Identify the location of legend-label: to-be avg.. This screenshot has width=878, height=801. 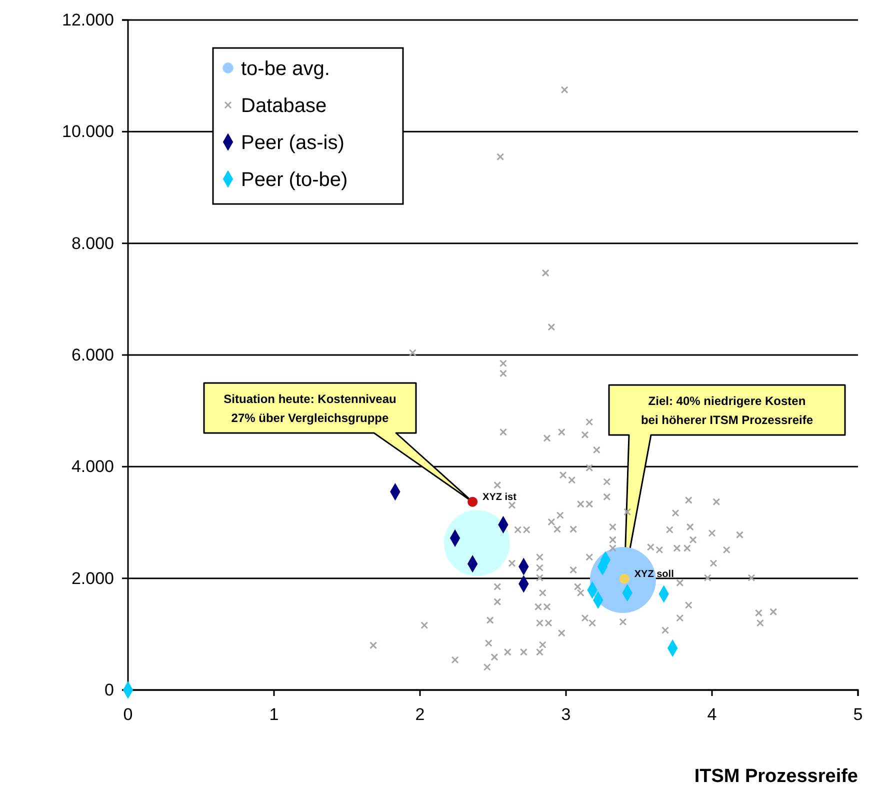
(285, 69).